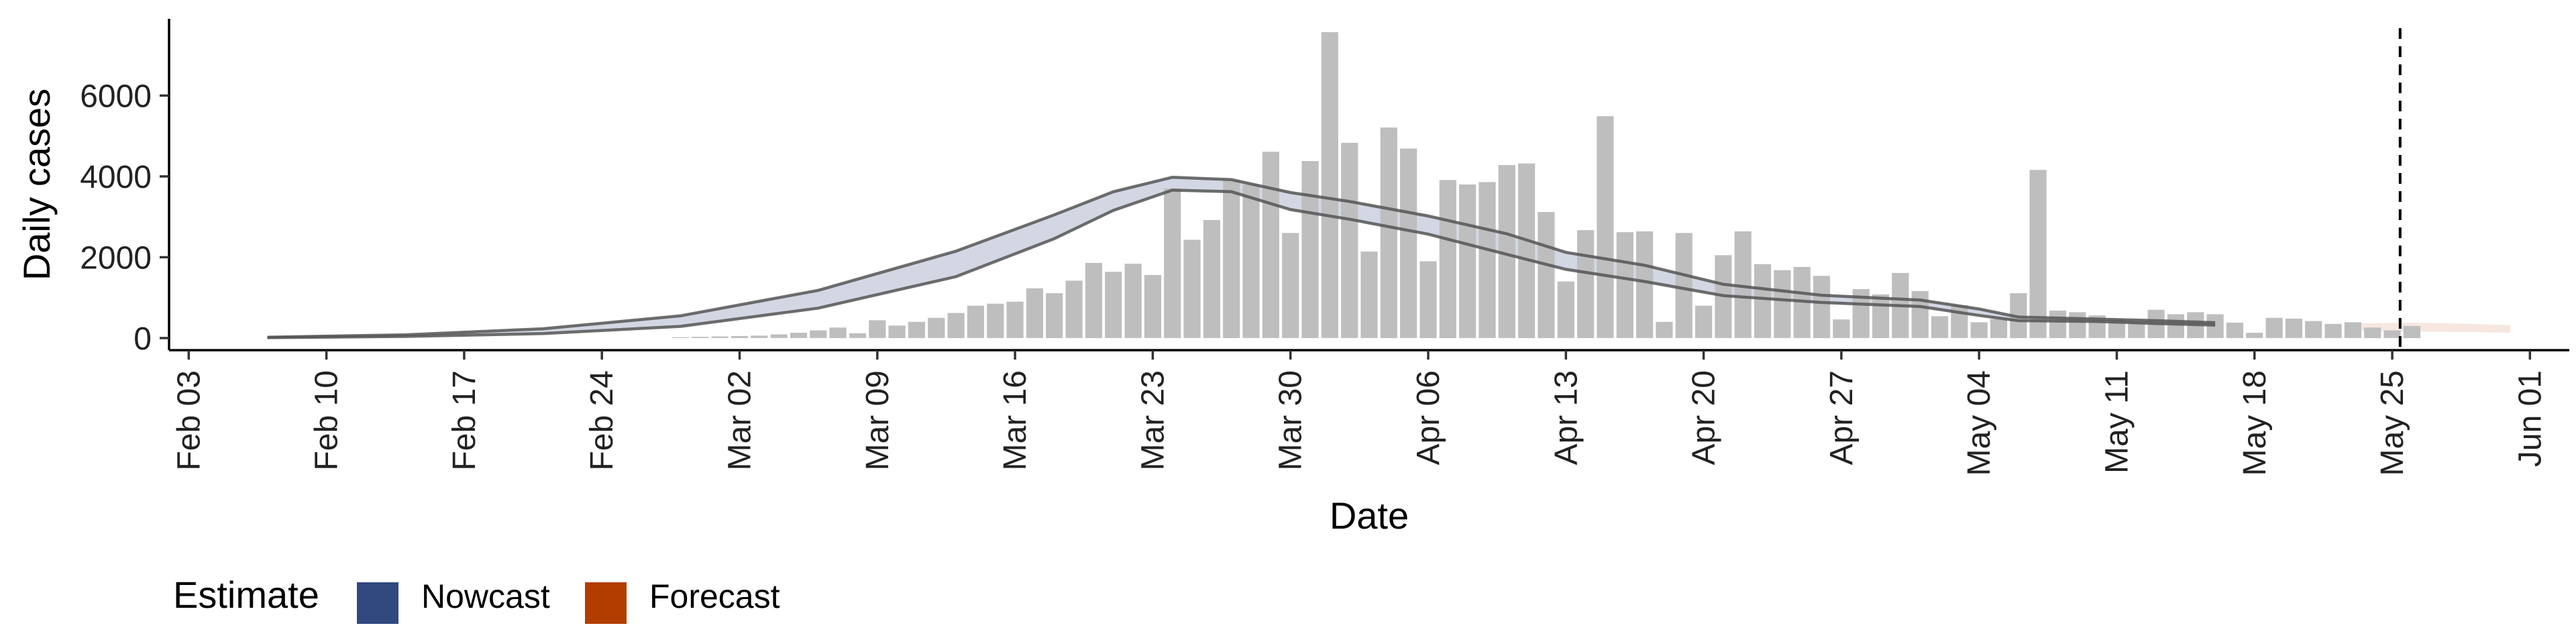  What do you see at coordinates (1369, 515) in the screenshot?
I see `x-axis-title: Date` at bounding box center [1369, 515].